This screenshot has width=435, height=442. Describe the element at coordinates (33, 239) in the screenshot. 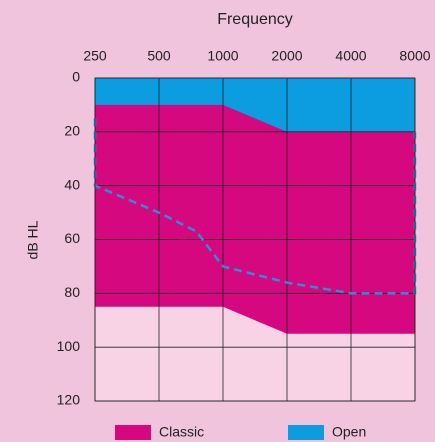

I see `y-axis-label: dB HL` at that location.